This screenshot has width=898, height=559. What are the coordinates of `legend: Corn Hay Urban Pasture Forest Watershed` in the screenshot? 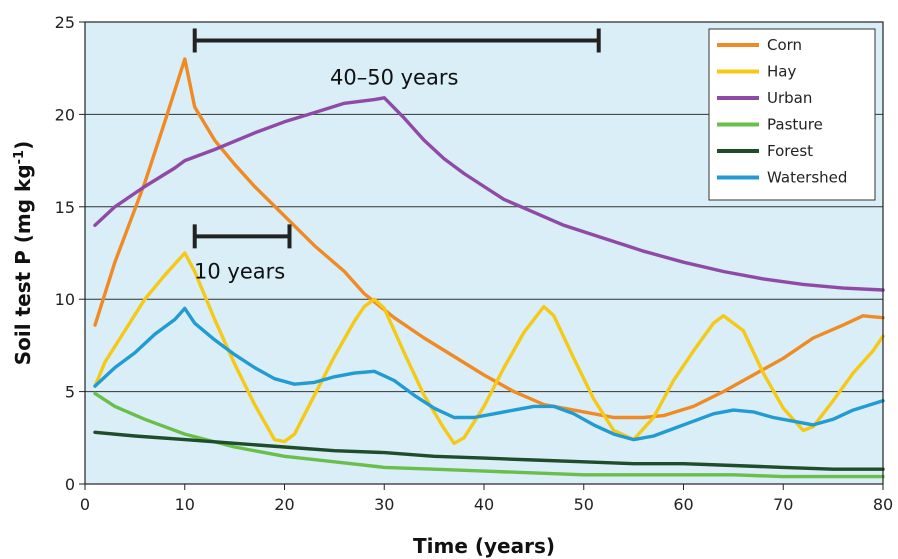 It's located at (792, 114).